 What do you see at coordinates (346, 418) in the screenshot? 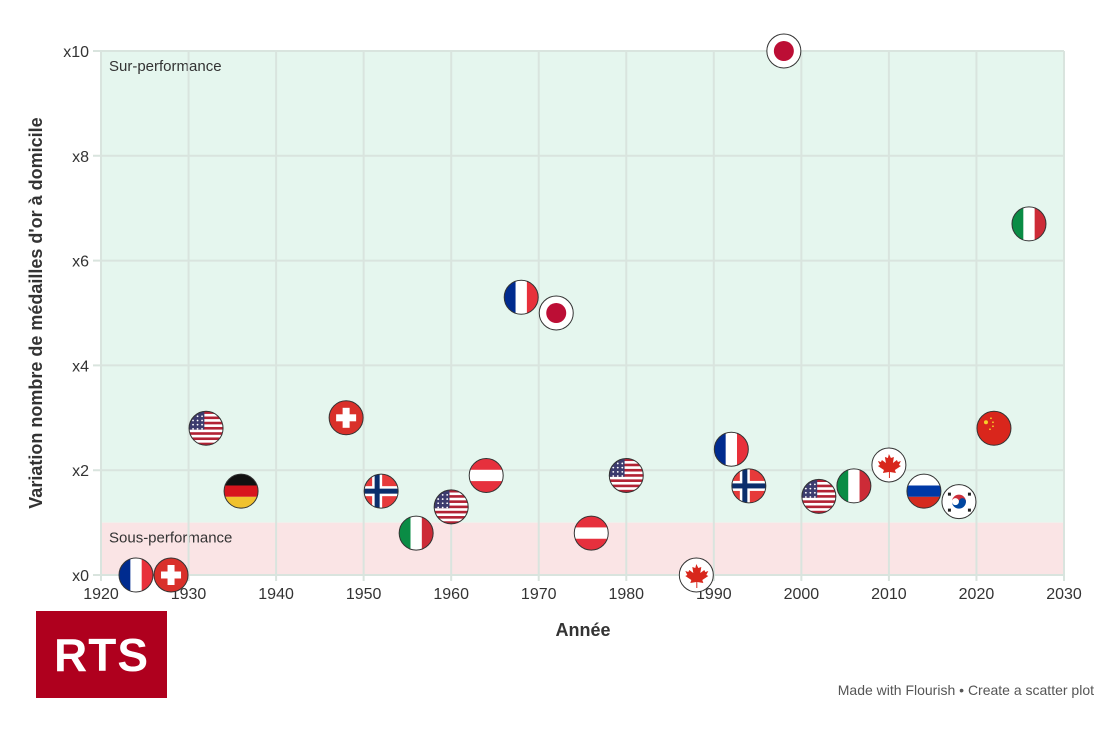
I see `data-point-switzerland-1948` at bounding box center [346, 418].